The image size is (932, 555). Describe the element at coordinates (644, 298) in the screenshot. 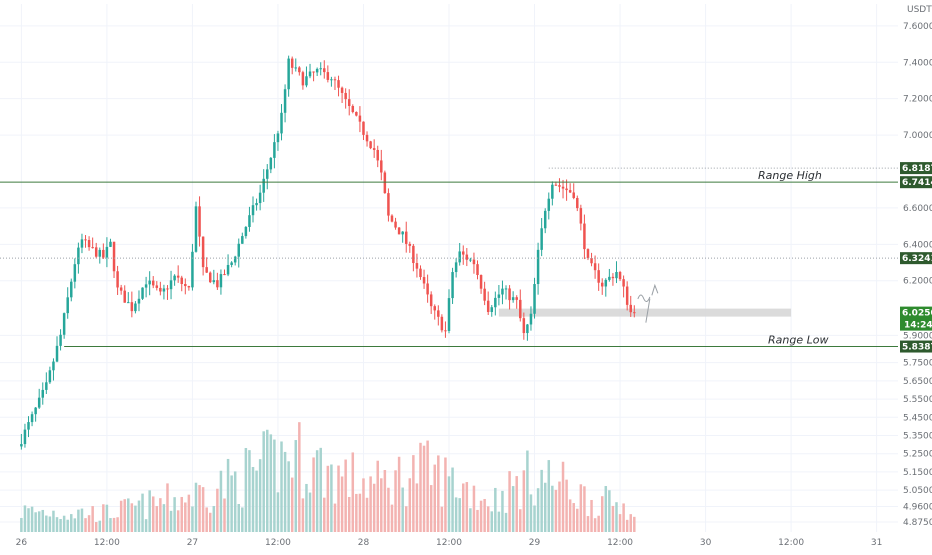

I see `projection-path` at that location.